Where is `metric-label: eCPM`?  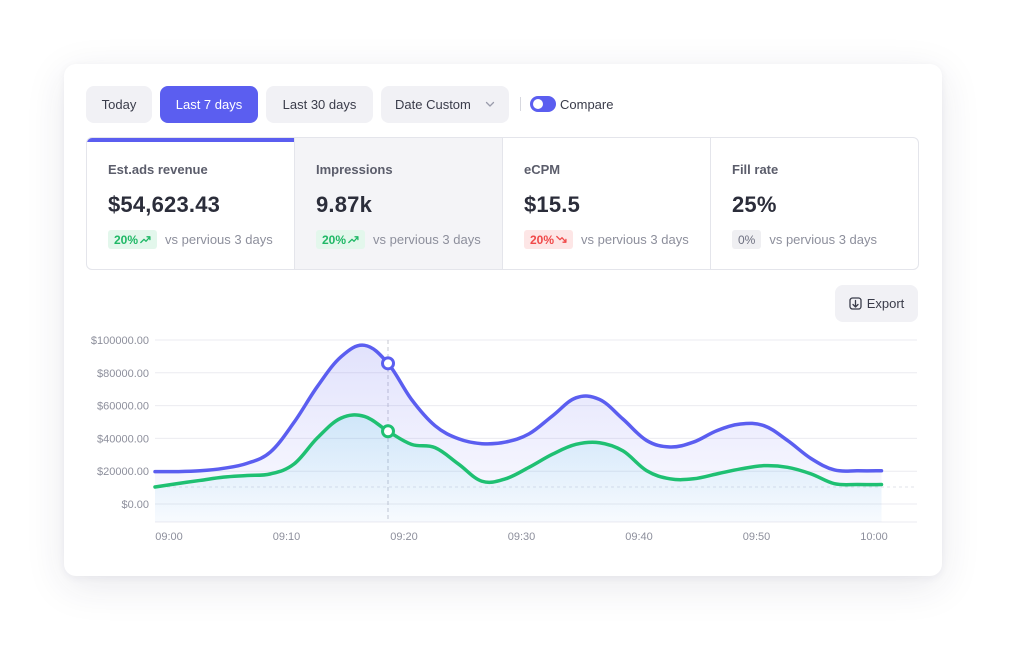 metric-label: eCPM is located at coordinates (542, 169).